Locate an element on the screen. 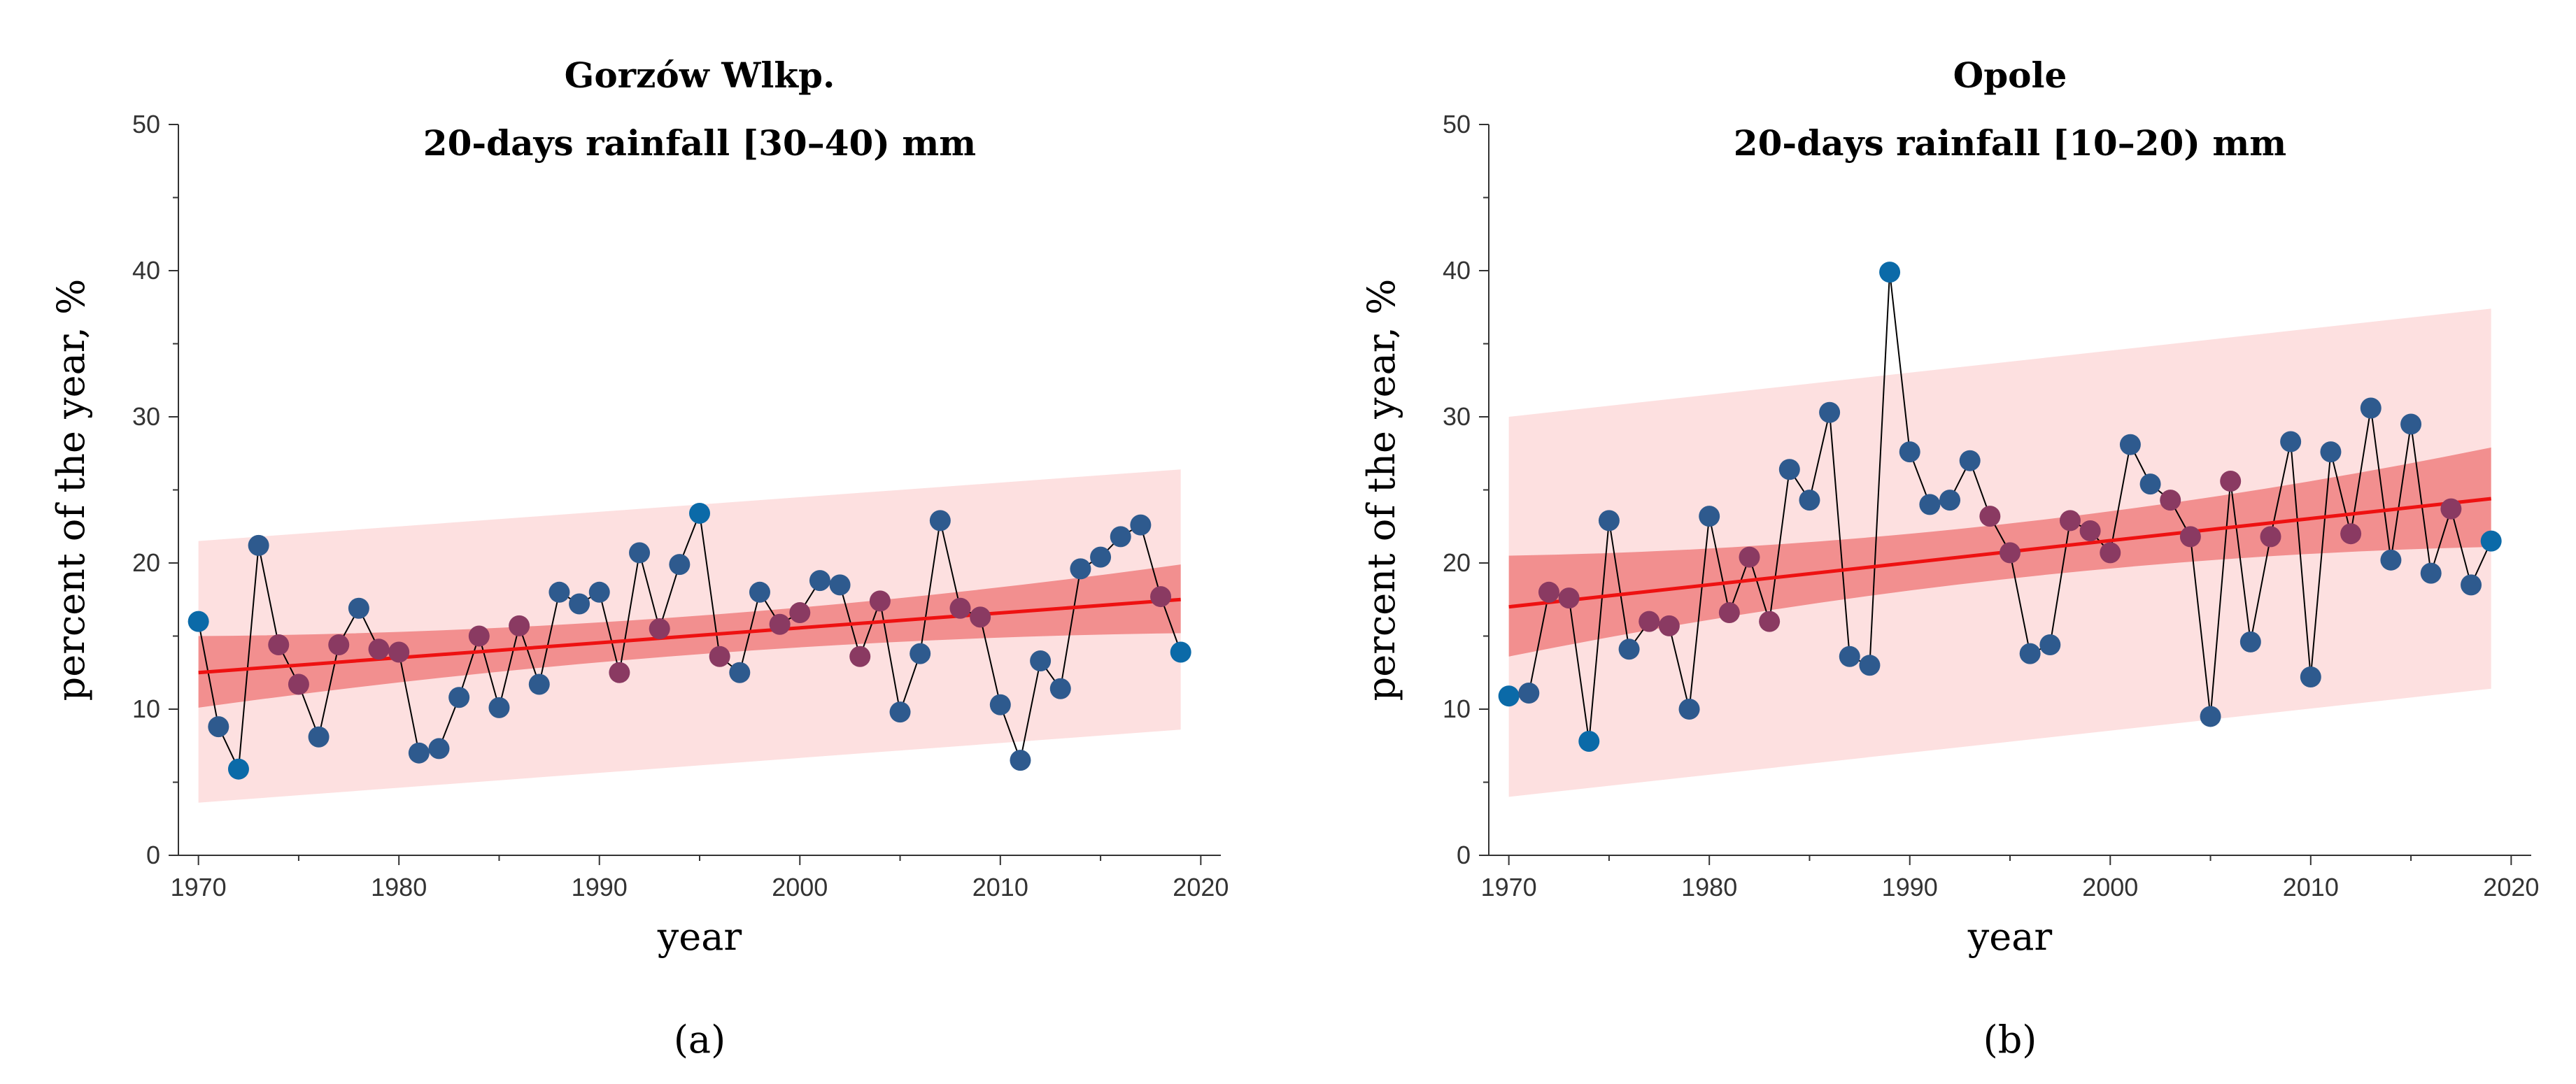 This screenshot has height=1084, width=2576. trend-line is located at coordinates (689, 636).